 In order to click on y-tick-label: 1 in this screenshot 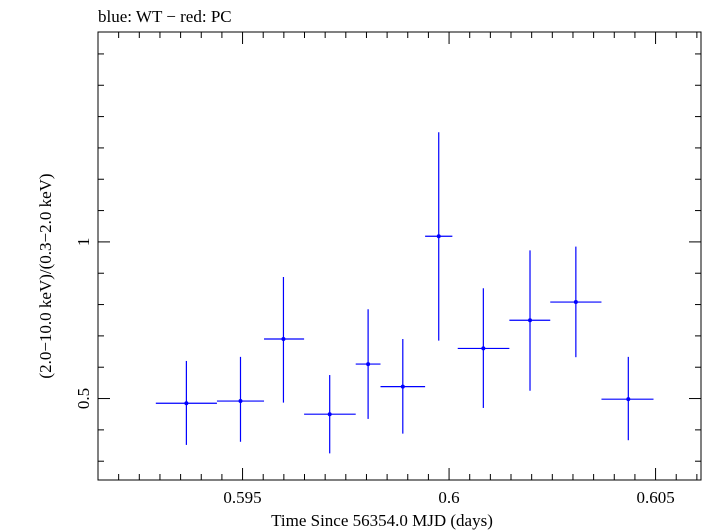, I will do `click(83, 242)`.